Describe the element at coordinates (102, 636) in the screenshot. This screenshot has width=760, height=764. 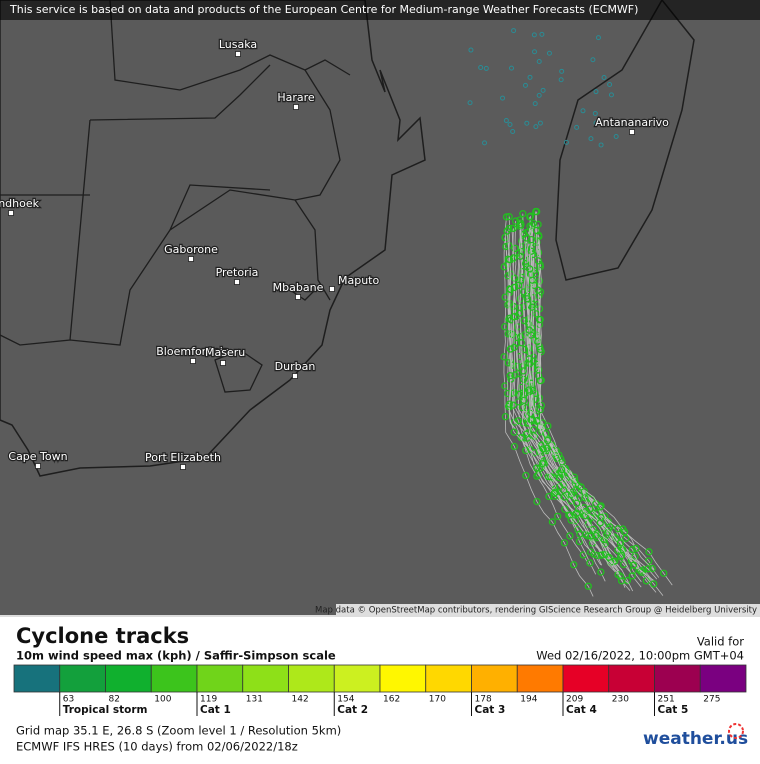
I see `legend-title: Cyclone tracks` at that location.